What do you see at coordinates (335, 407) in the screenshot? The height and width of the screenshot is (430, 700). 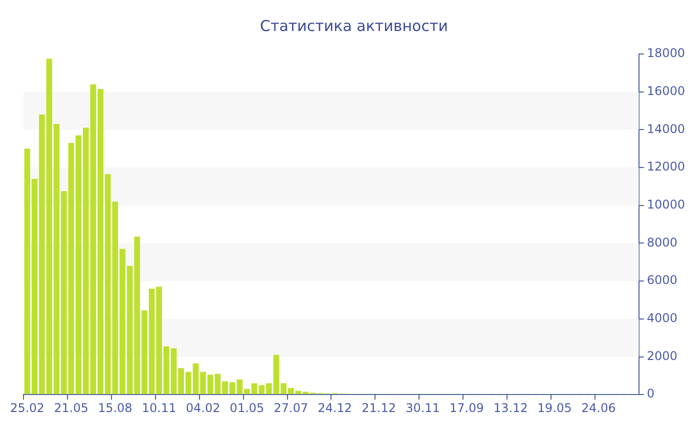 I see `x-tick-label: 24.12` at bounding box center [335, 407].